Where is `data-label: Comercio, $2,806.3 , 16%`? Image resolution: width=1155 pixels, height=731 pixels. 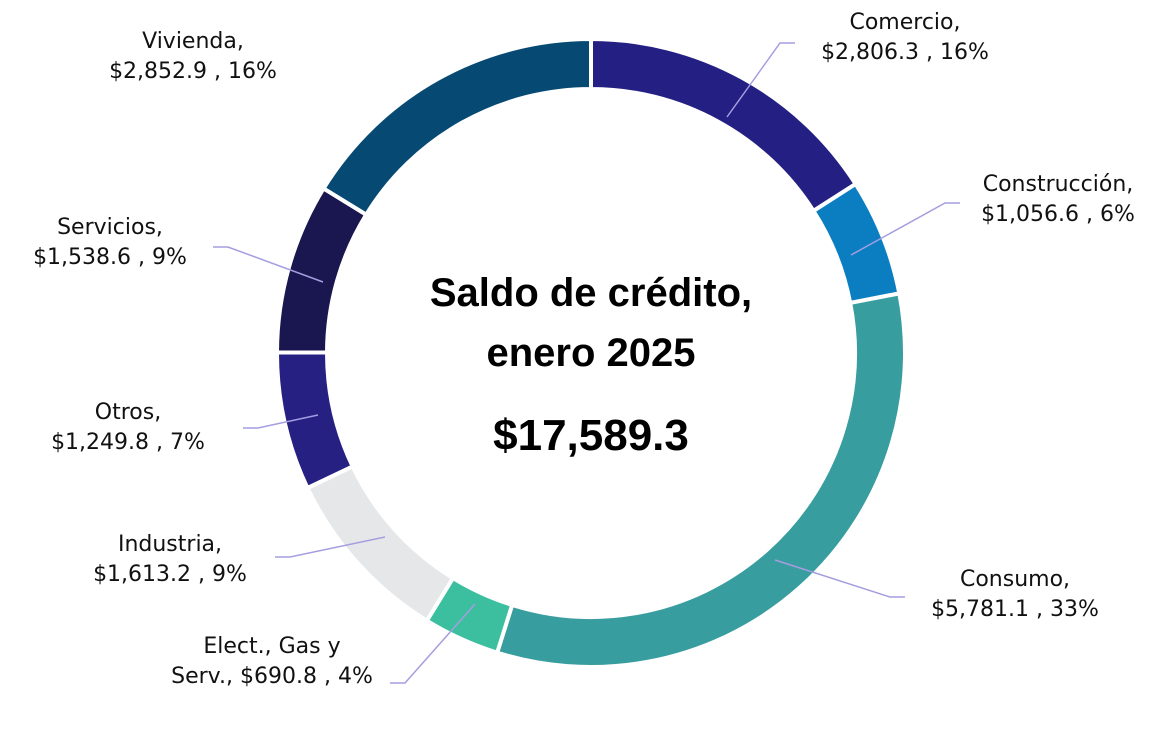 data-label: Comercio, $2,806.3 , 16% is located at coordinates (905, 38).